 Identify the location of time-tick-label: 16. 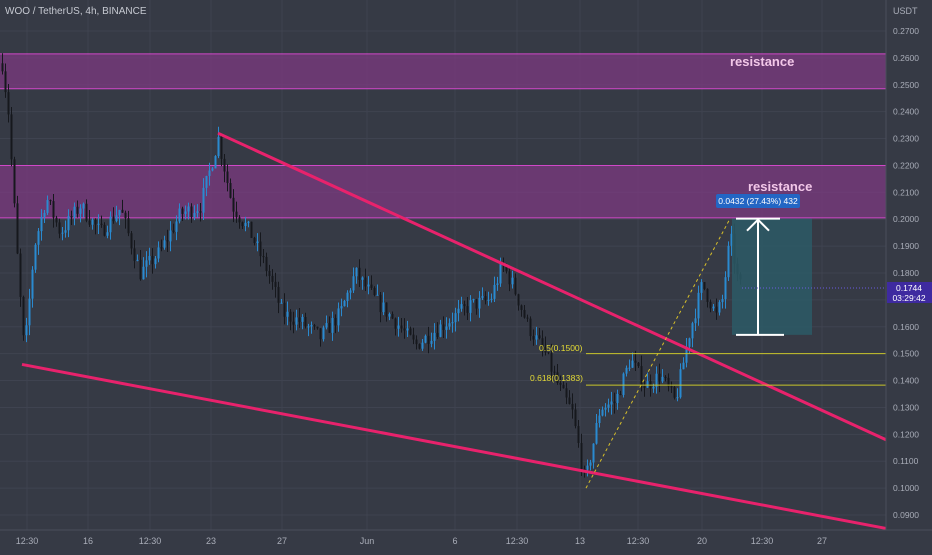
(88, 541).